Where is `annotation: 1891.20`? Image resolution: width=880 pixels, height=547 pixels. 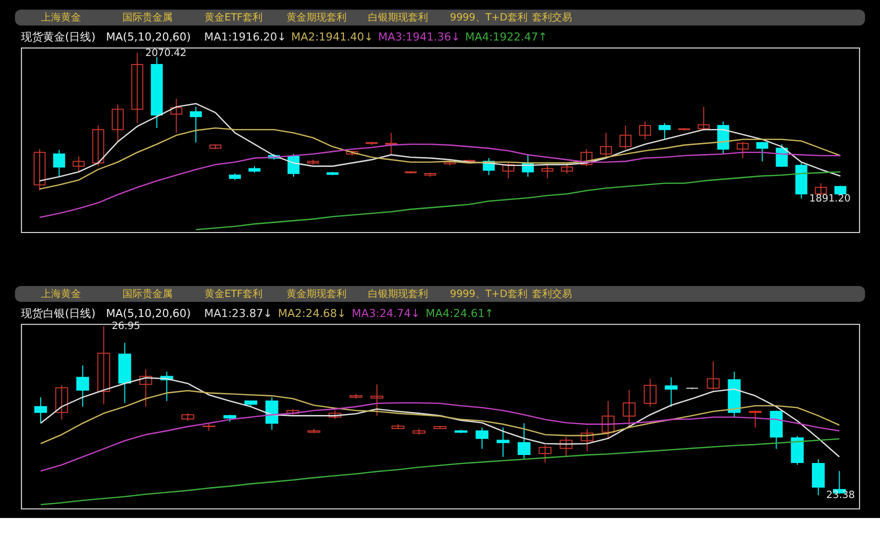
annotation: 1891.20 is located at coordinates (830, 199).